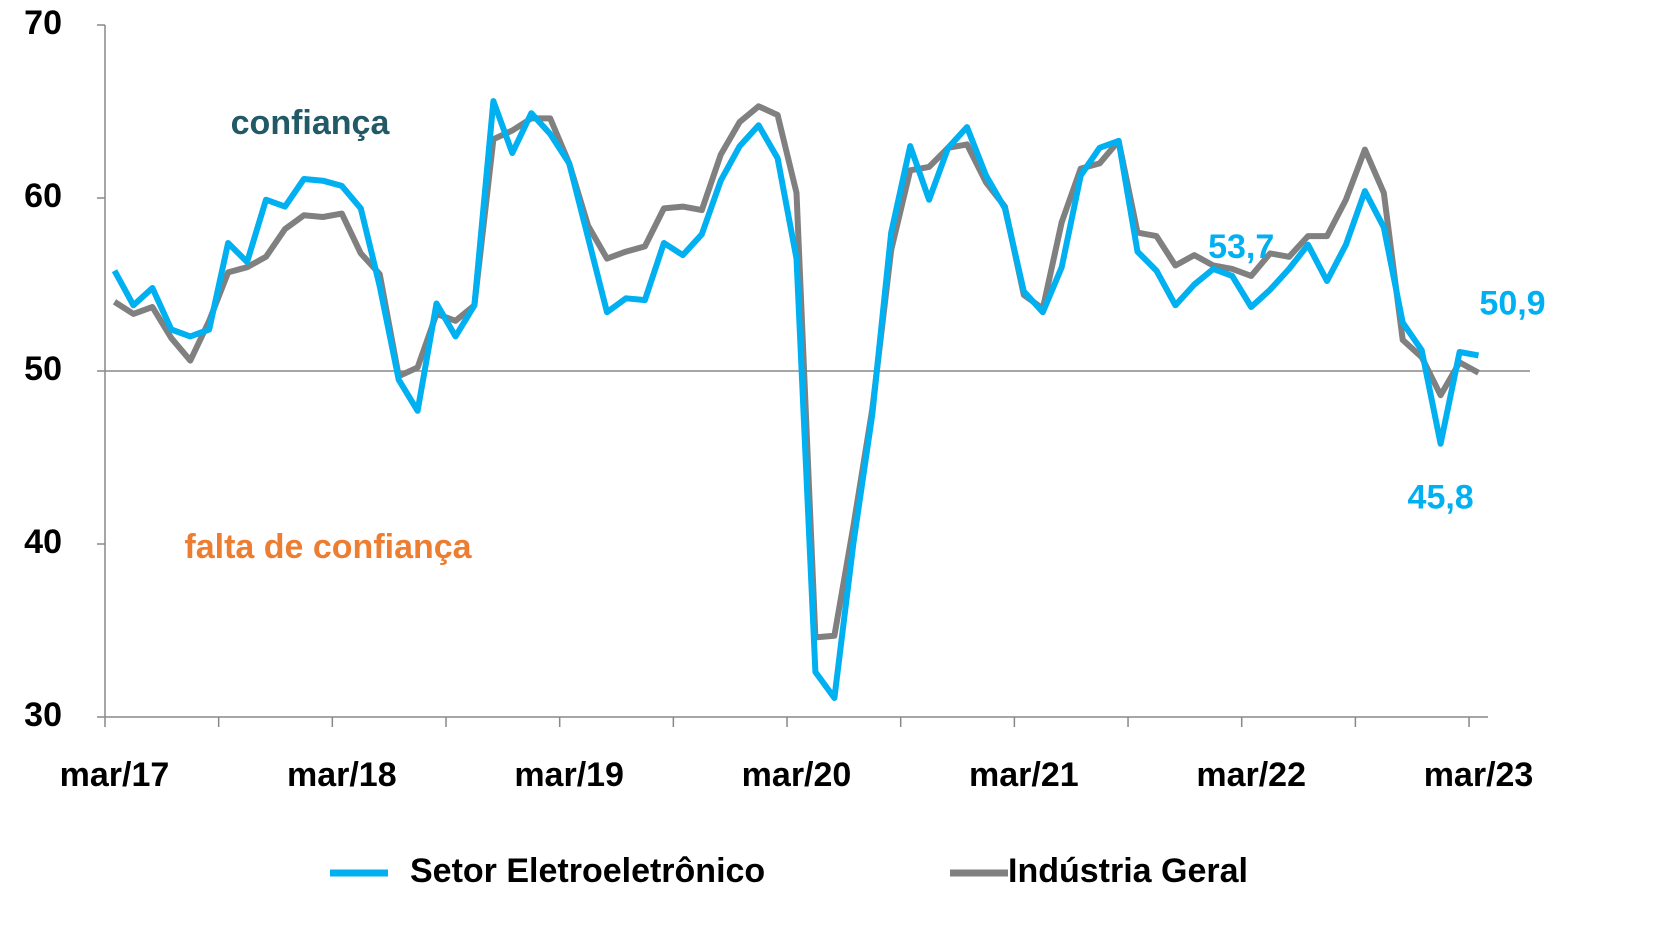 This screenshot has height=944, width=1655. Describe the element at coordinates (43, 542) in the screenshot. I see `y-tick-label: 40` at that location.